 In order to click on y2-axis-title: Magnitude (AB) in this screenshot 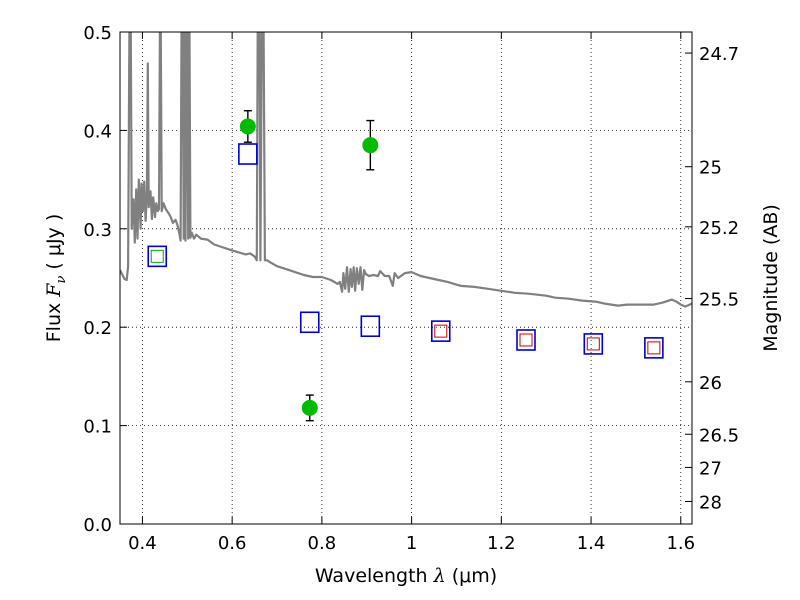, I will do `click(771, 278)`.